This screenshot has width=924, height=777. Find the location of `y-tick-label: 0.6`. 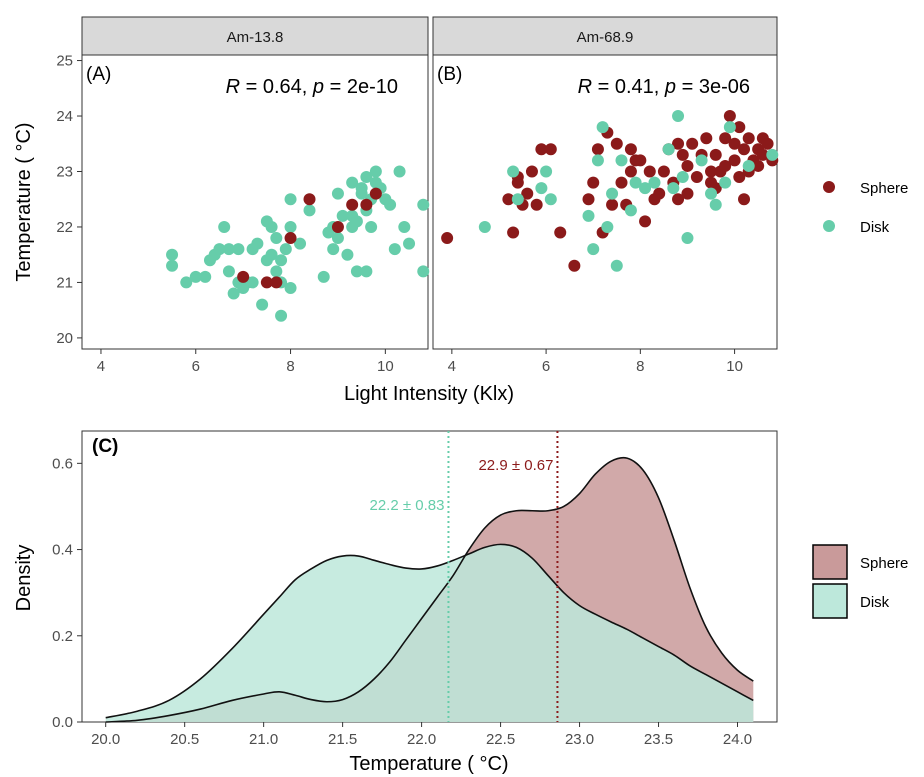

y-tick-label: 0.6 is located at coordinates (62, 463).